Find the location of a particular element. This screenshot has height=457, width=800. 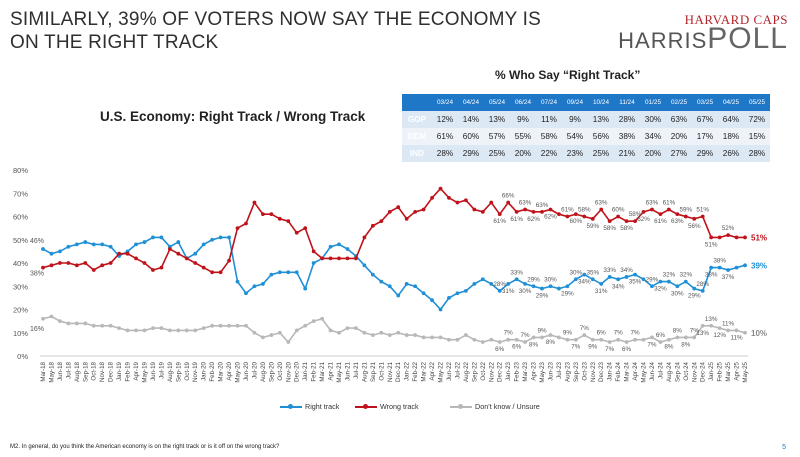

table-cell: 38% is located at coordinates (627, 136).